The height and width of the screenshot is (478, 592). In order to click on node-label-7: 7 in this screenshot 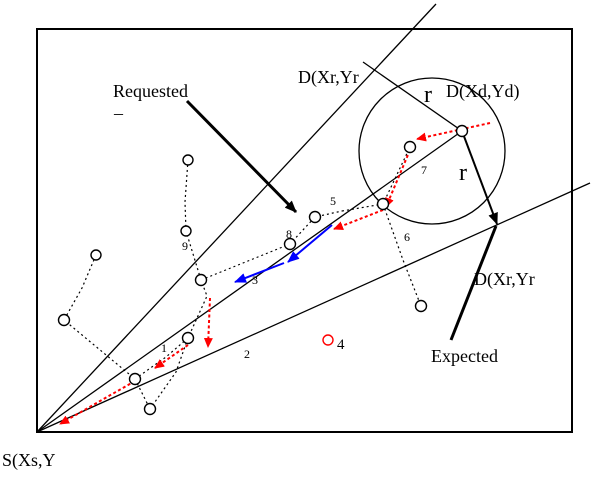, I will do `click(424, 170)`.